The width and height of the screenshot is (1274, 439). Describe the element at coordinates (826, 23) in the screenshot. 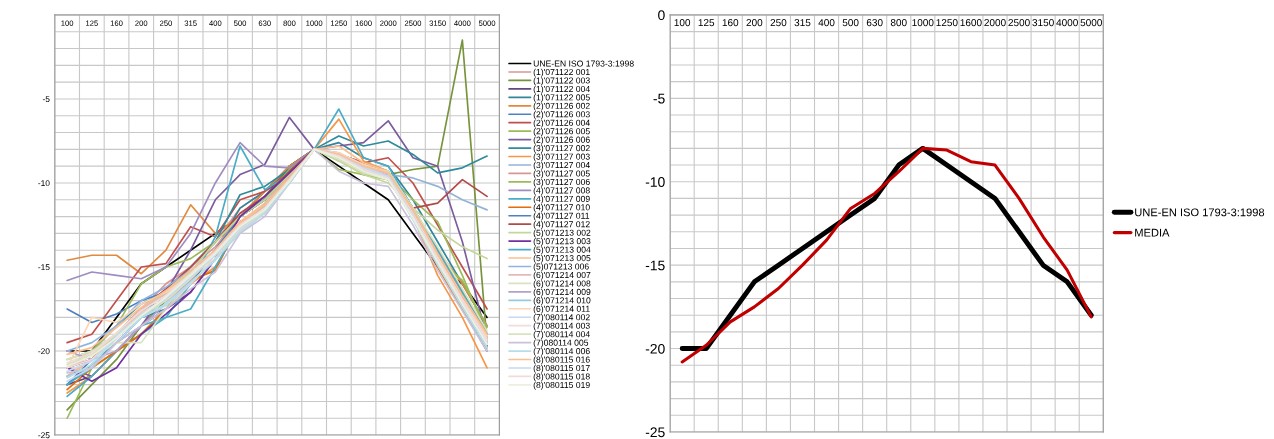

I see `x-tick-label: 400` at that location.